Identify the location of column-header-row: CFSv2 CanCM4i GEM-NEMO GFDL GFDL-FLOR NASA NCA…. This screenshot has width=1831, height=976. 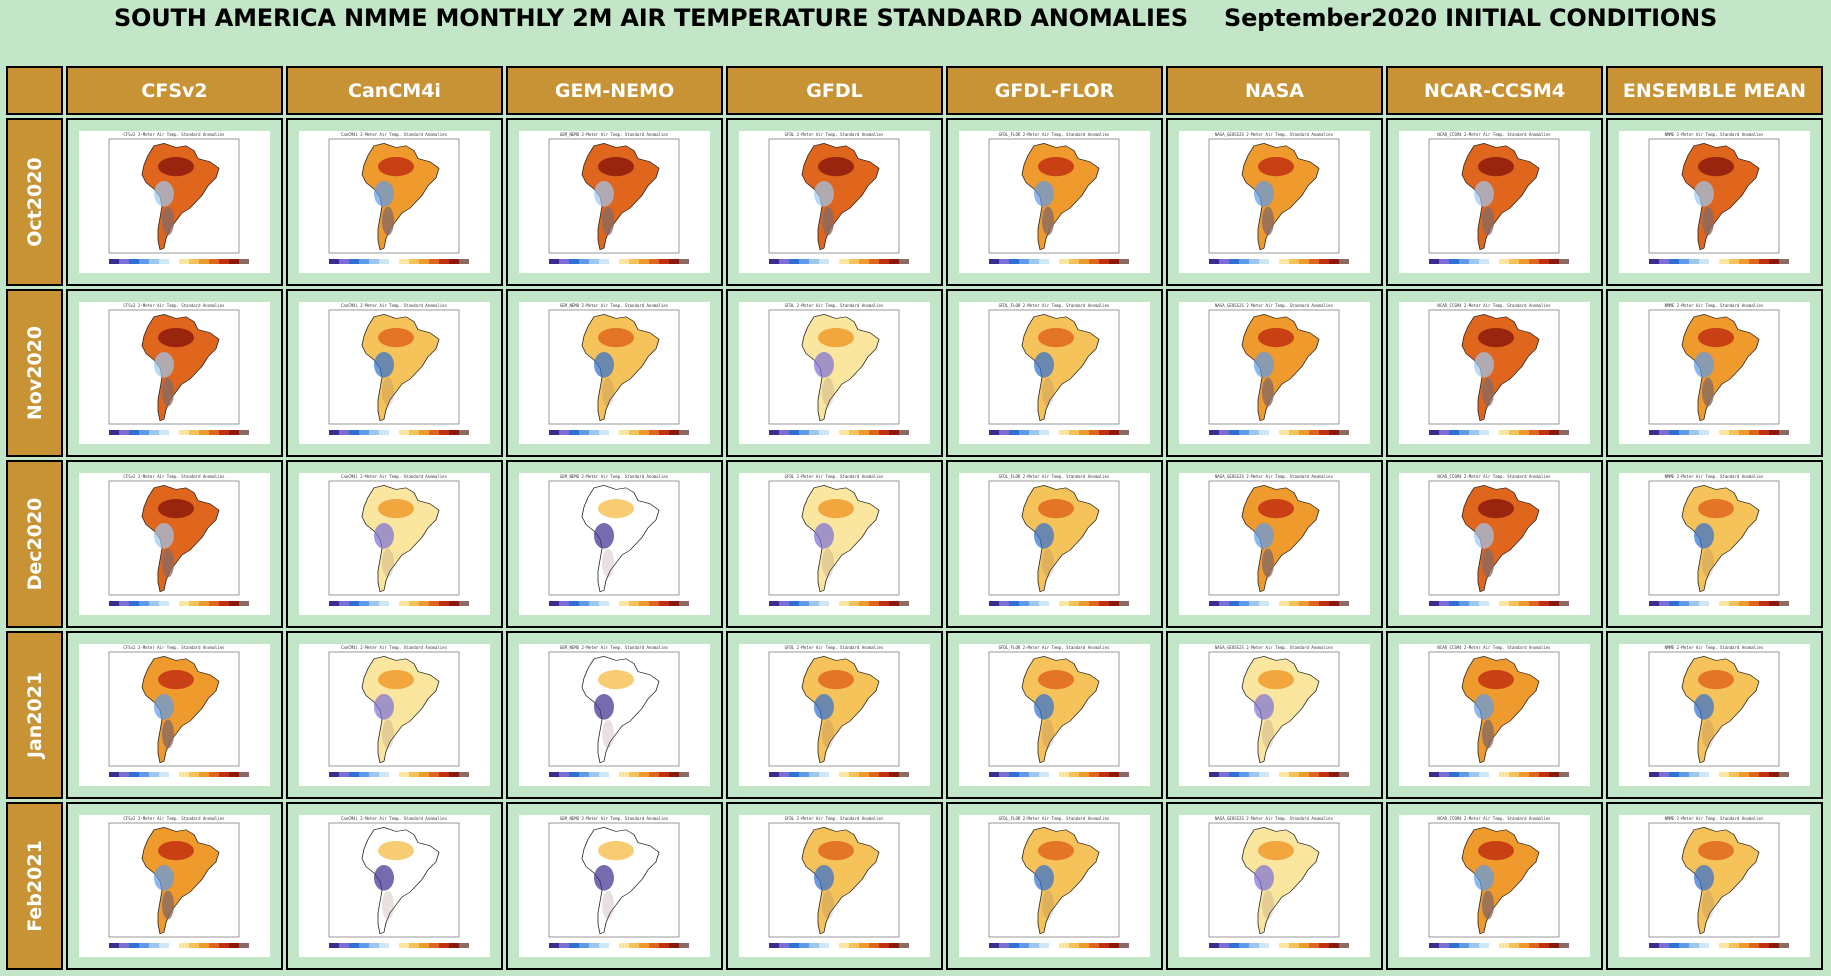
(914, 90).